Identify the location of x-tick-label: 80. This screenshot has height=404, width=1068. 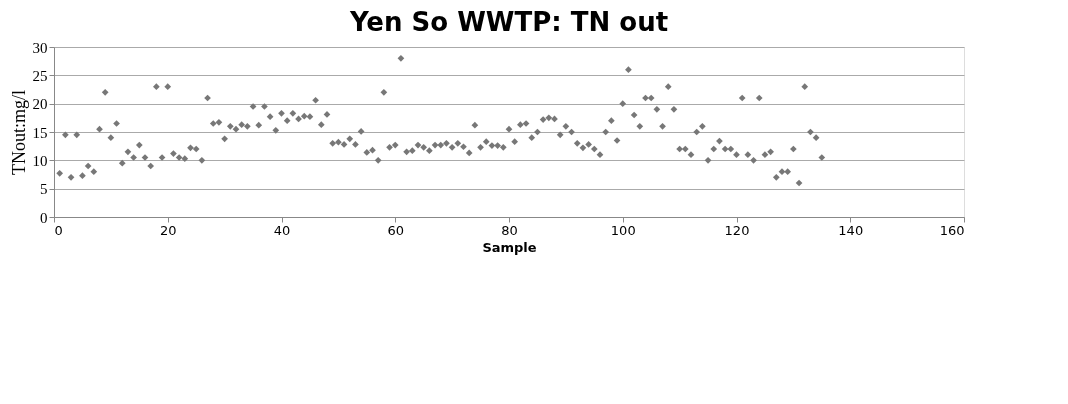
(509, 230).